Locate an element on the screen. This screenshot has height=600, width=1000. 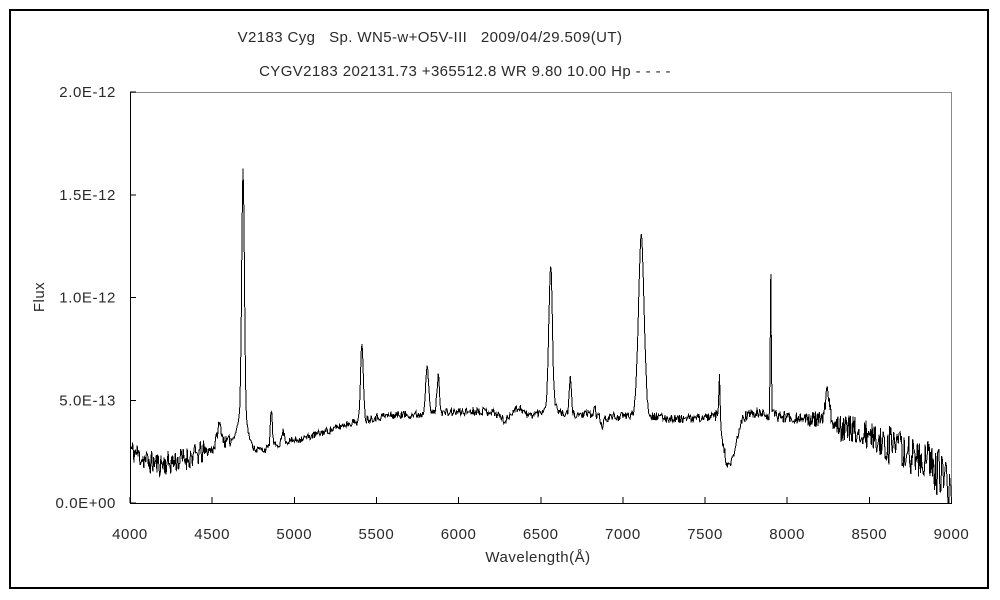
y-tick-label: 0.0E+00 is located at coordinates (85, 503).